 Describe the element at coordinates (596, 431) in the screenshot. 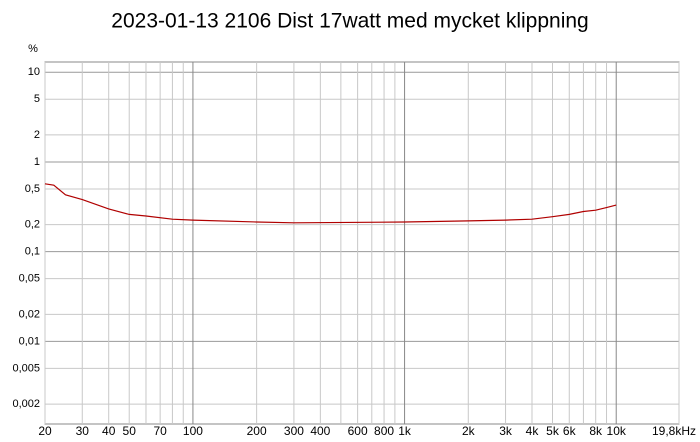

I see `x-tick-label: 8k` at that location.